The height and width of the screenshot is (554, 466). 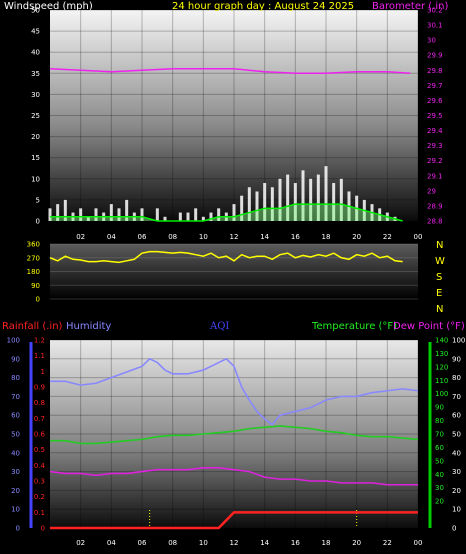 What do you see at coordinates (456, 491) in the screenshot?
I see `dewpoint-y-tick: 20` at bounding box center [456, 491].